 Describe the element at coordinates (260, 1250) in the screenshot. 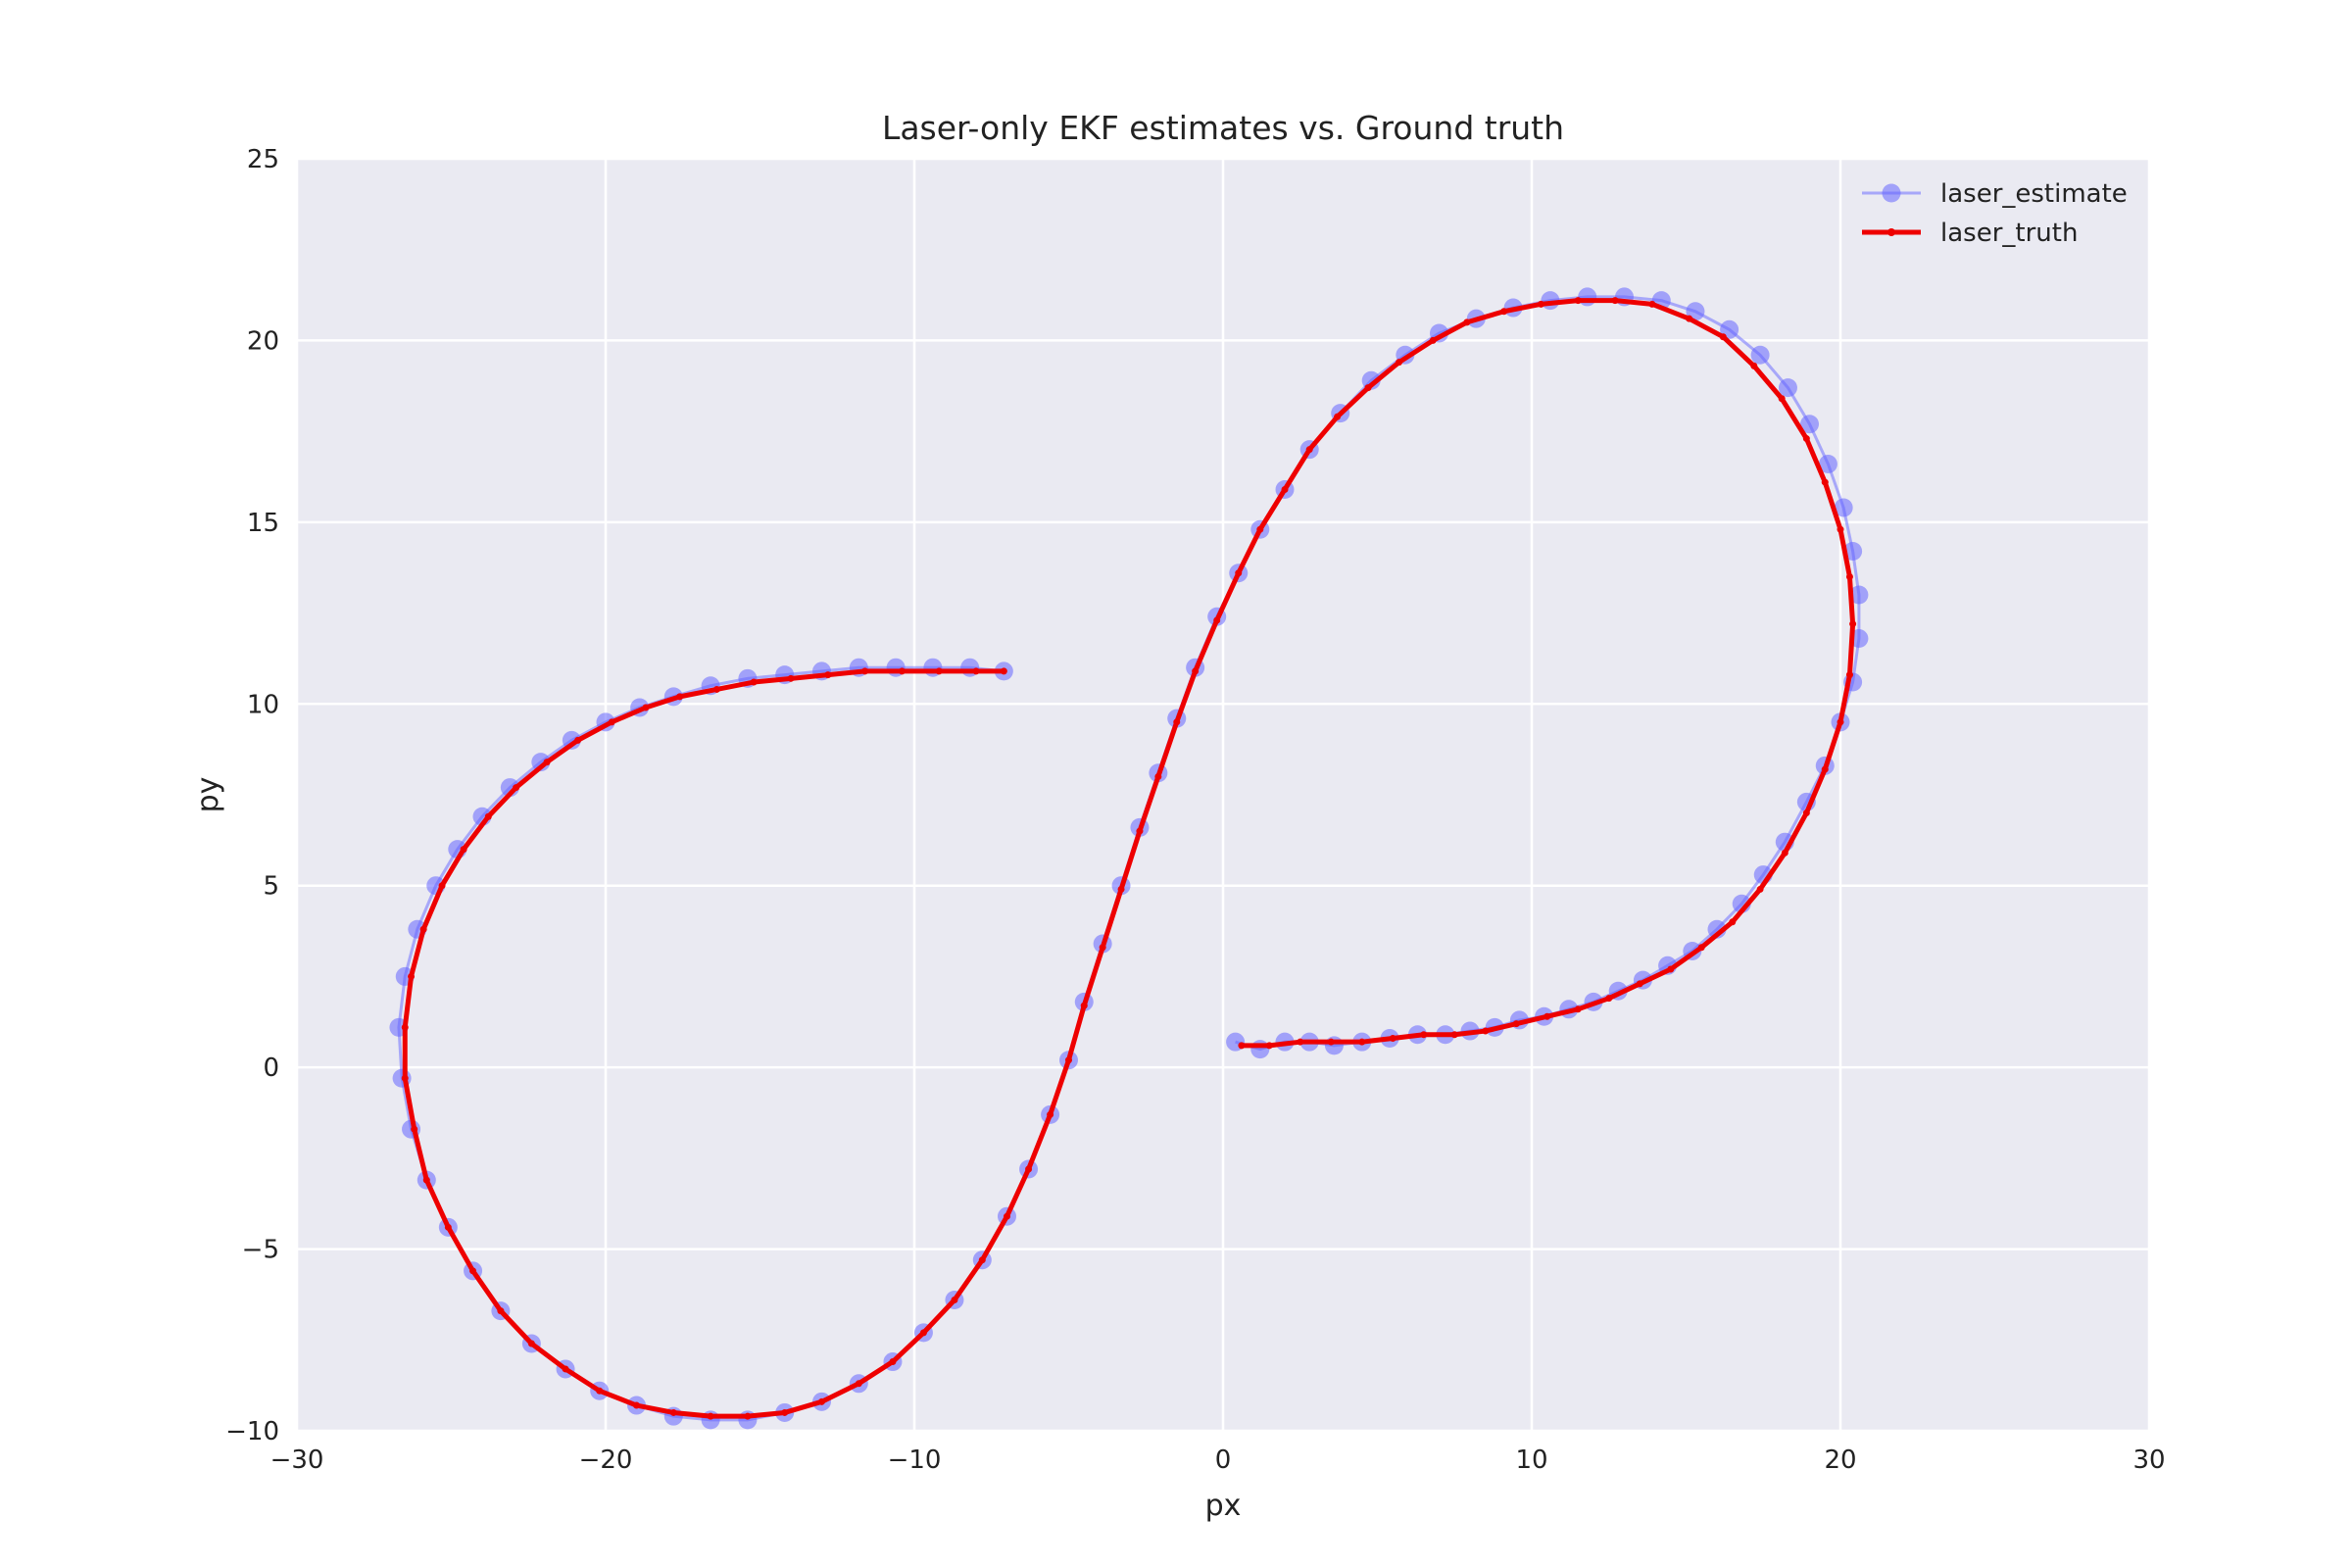

I see `y-tick-label: −5` at that location.